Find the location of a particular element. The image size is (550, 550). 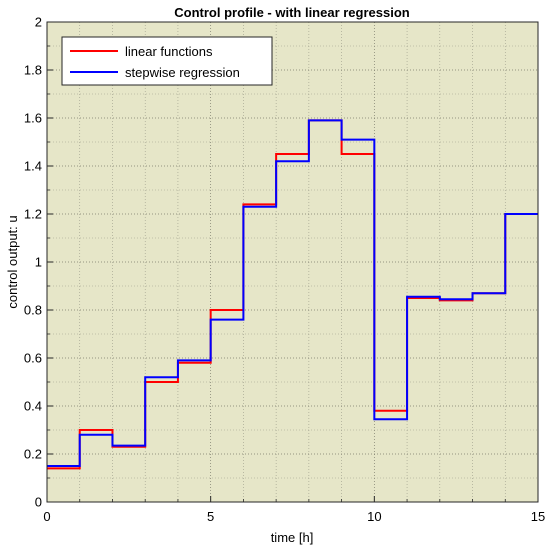

legend: linear functions stepwise regression is located at coordinates (167, 61).